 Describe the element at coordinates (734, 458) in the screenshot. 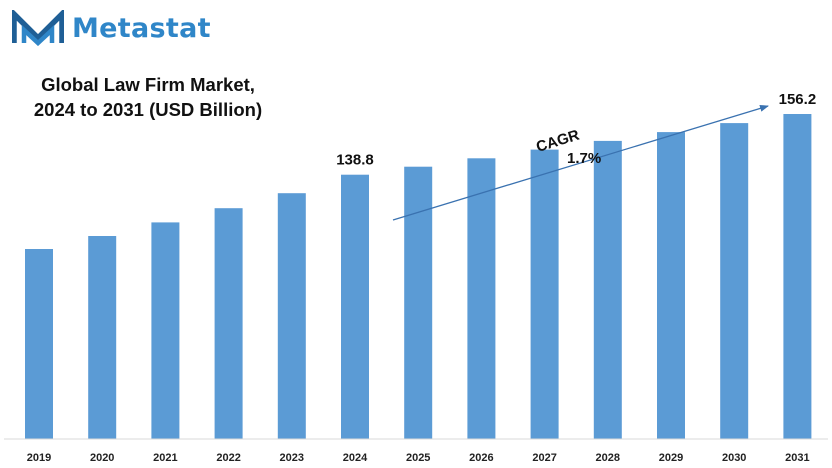

I see `x-tick-label-2030: 2030` at that location.